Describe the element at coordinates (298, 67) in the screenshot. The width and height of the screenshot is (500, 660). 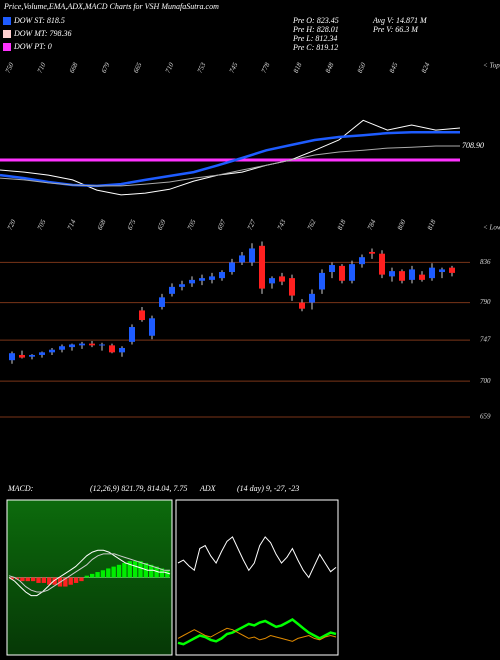
I see `top-value: 818` at that location.